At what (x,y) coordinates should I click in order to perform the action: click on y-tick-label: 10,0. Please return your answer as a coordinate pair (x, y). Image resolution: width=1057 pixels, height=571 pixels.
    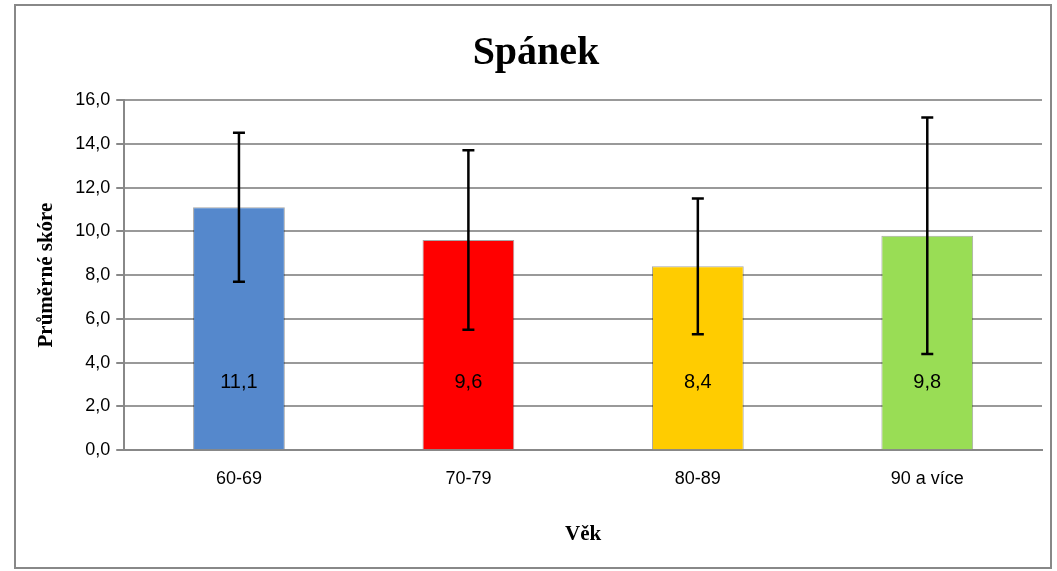
    Looking at the image, I should click on (93, 230).